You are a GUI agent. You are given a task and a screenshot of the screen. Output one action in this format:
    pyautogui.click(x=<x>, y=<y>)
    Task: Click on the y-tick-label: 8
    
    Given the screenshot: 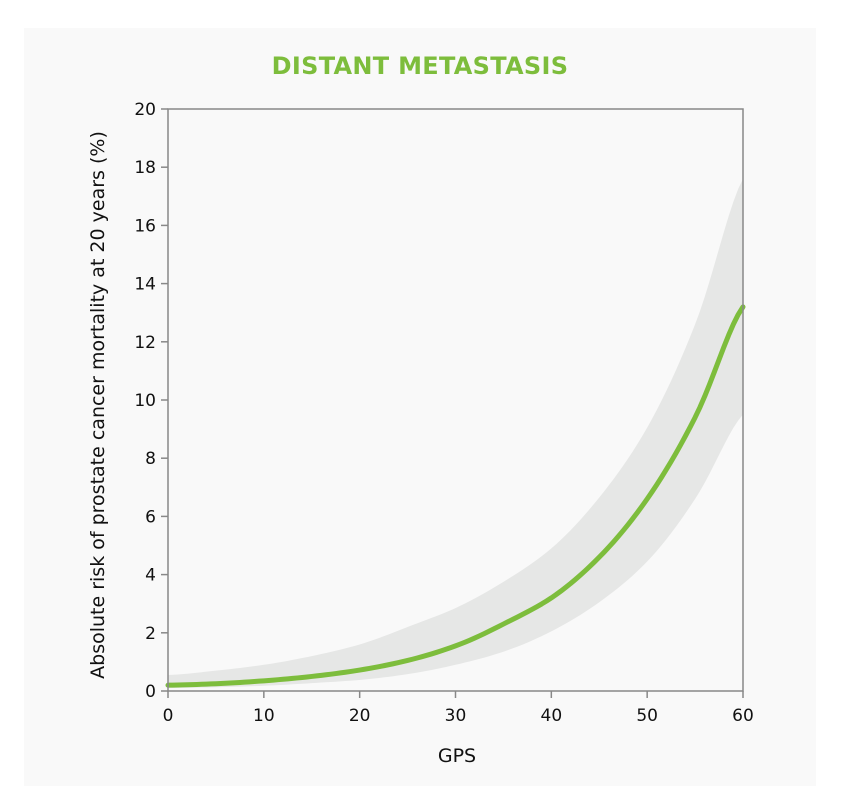 What is the action you would take?
    pyautogui.click(x=150, y=459)
    